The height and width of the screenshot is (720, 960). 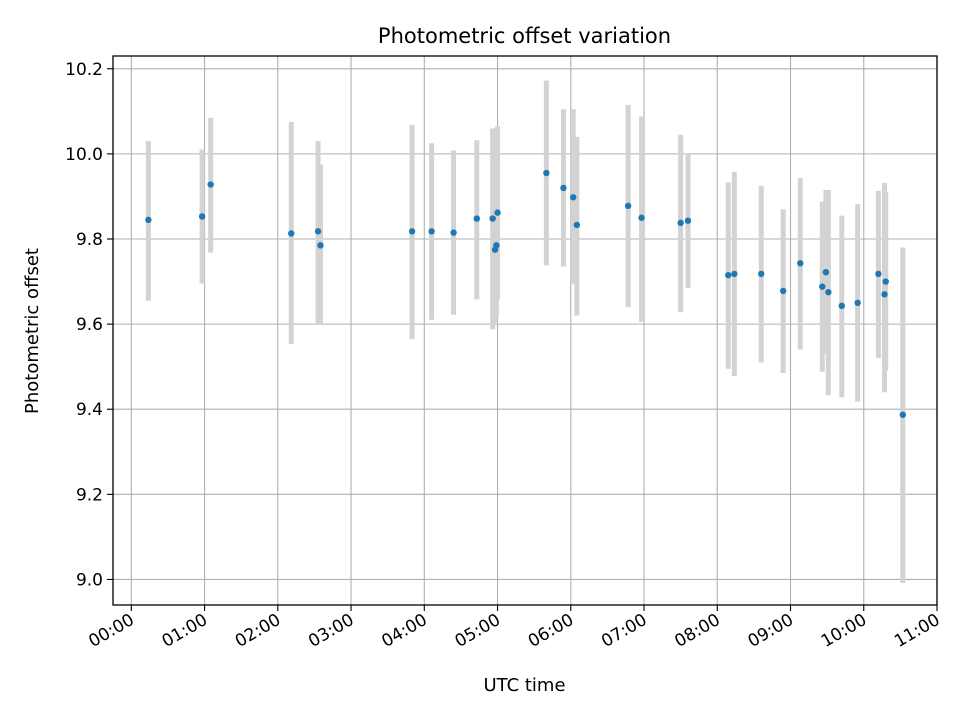 I want to click on y-axis-title: Photometric offset, so click(x=32, y=331).